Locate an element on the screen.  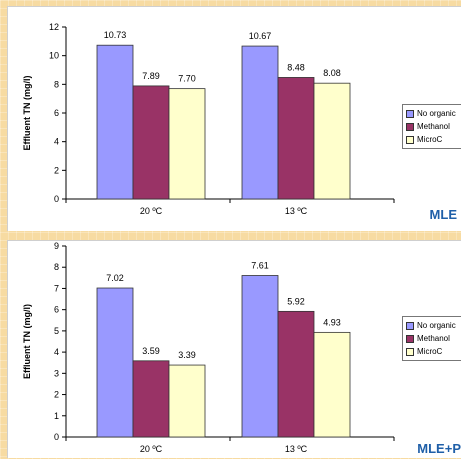
y-tick-label: 3 is located at coordinates (56, 373).